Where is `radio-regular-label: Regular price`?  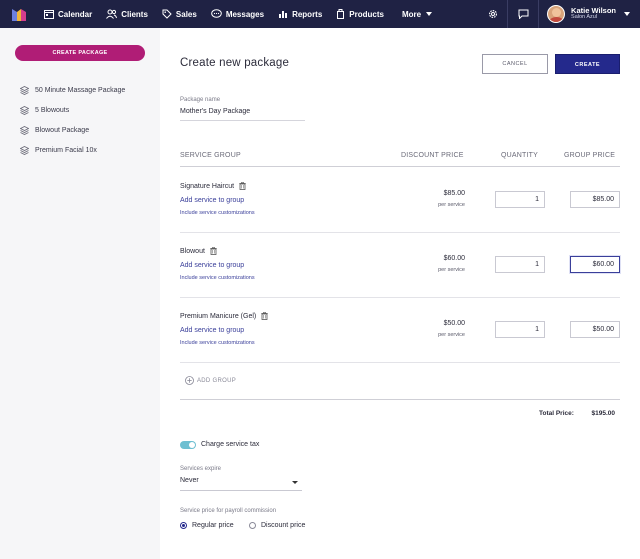
radio-regular-label: Regular price is located at coordinates (213, 525).